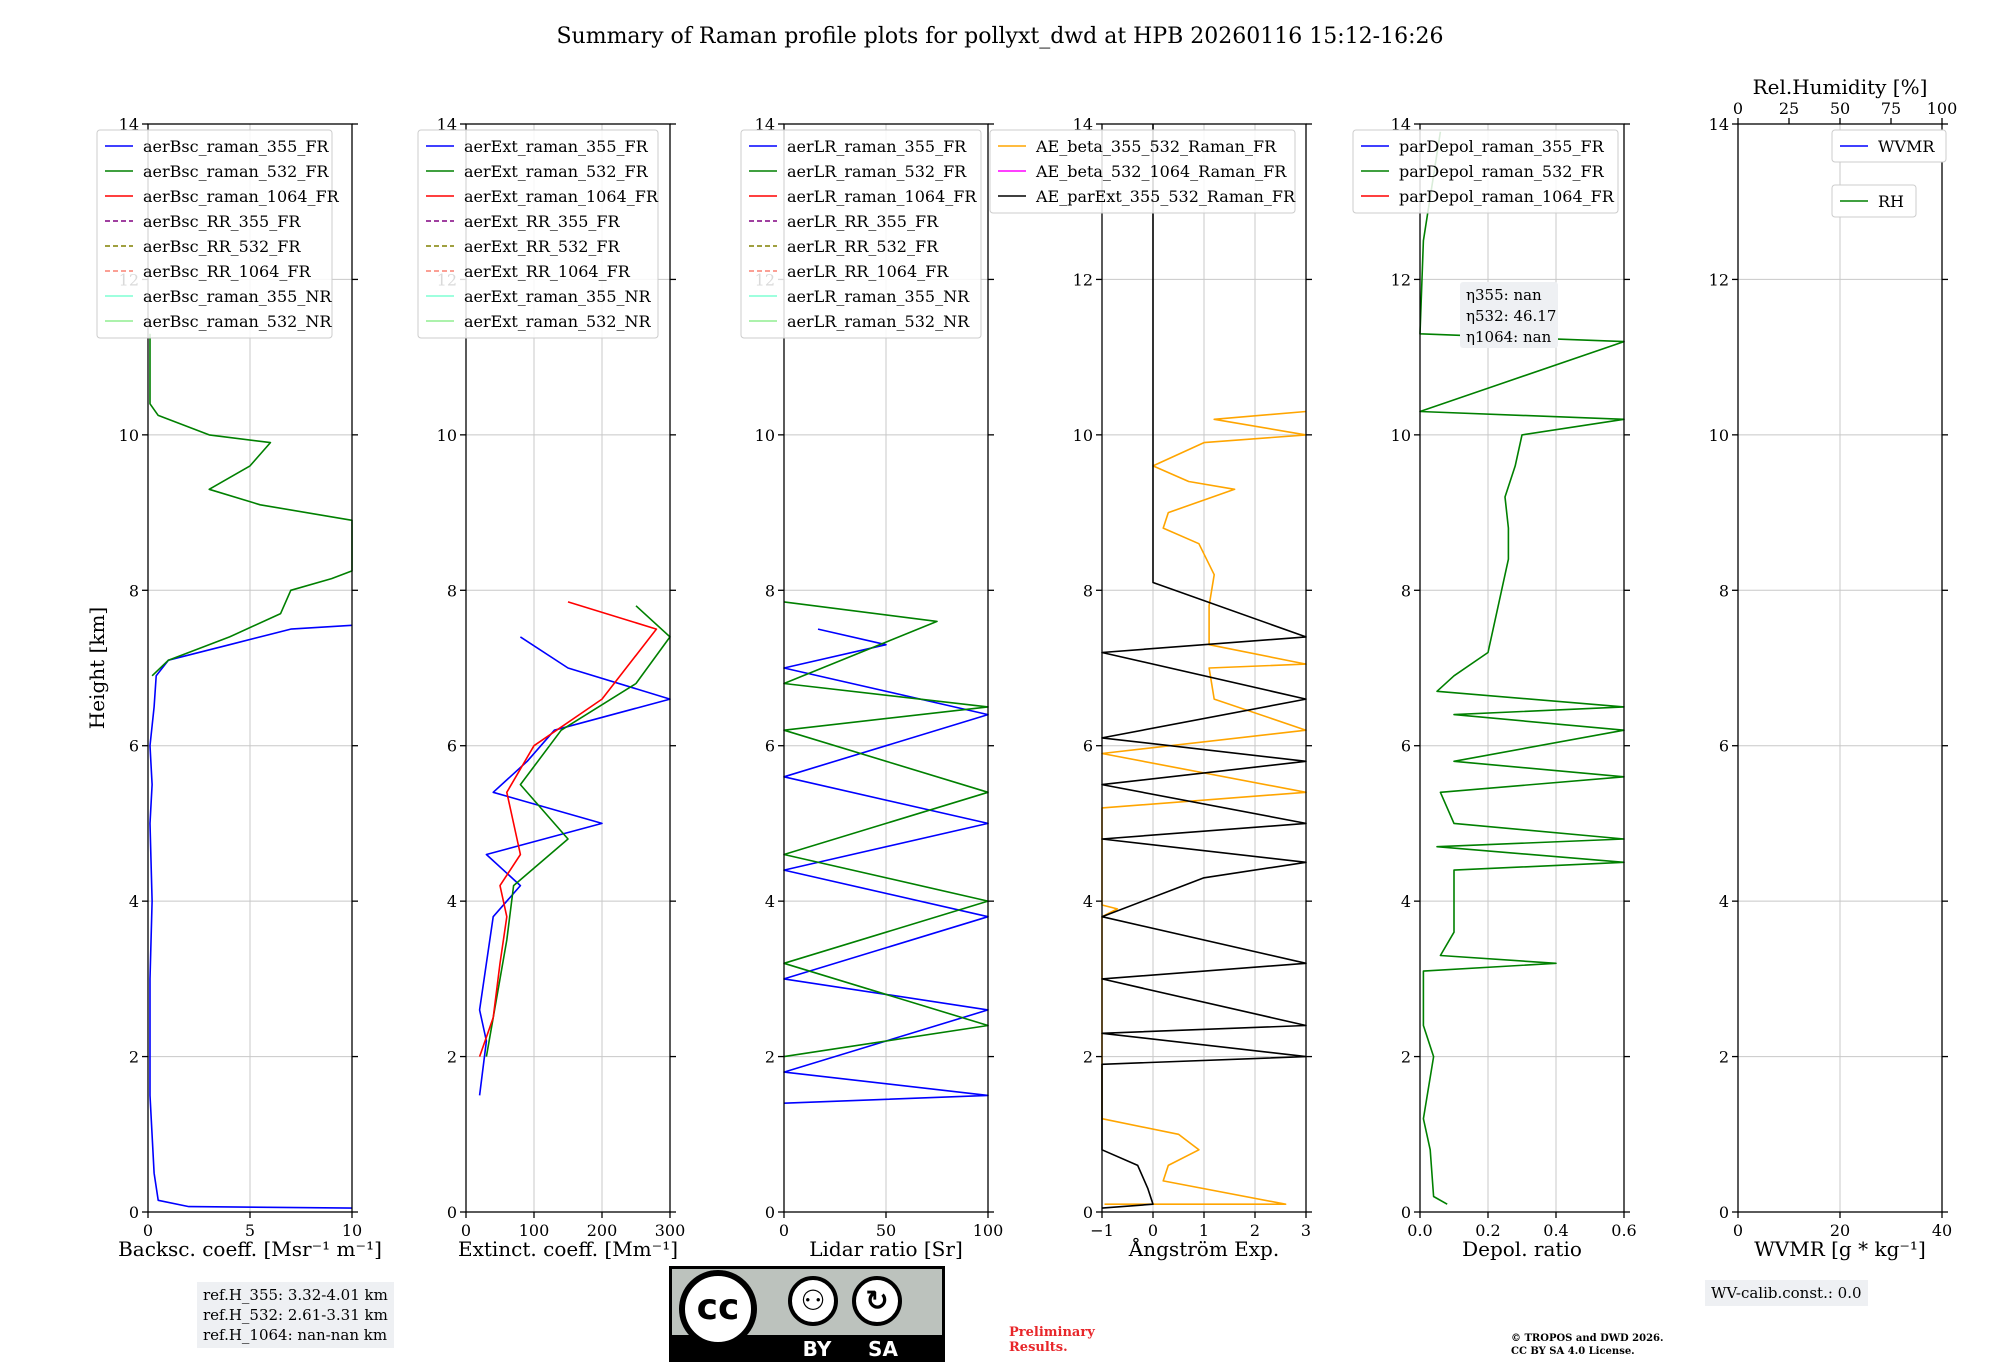 This screenshot has height=1362, width=2000. I want to click on top-x-tick-label: 50, so click(1840, 108).